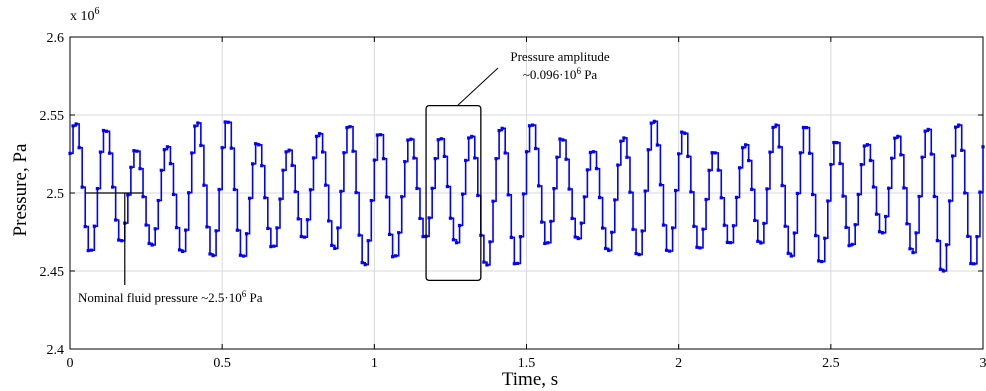  Describe the element at coordinates (478, 87) in the screenshot. I see `amplitude-leader-line` at that location.